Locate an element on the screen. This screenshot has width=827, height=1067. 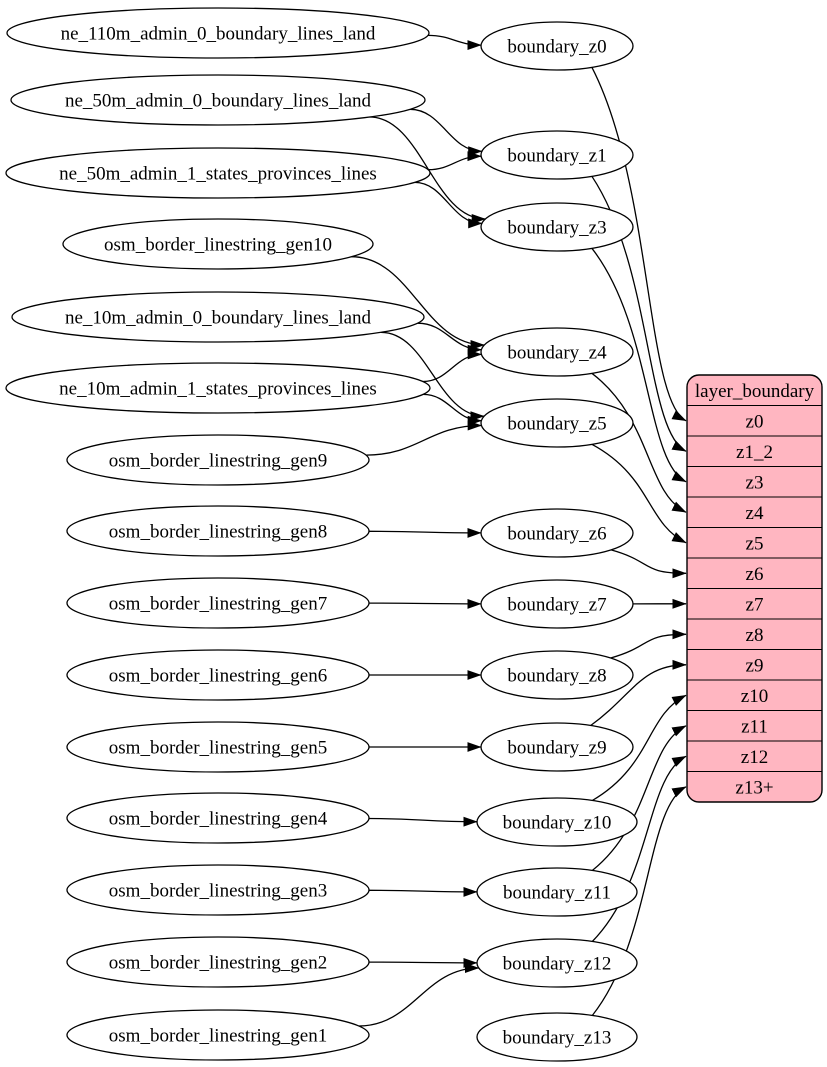
node-boundary_z3: boundary_z3 is located at coordinates (557, 227).